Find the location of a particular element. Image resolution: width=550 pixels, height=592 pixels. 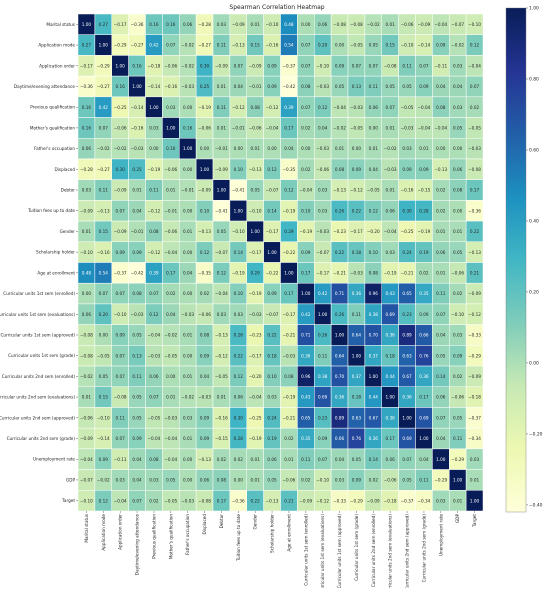

cell-value-label: −0.27 is located at coordinates (103, 86).